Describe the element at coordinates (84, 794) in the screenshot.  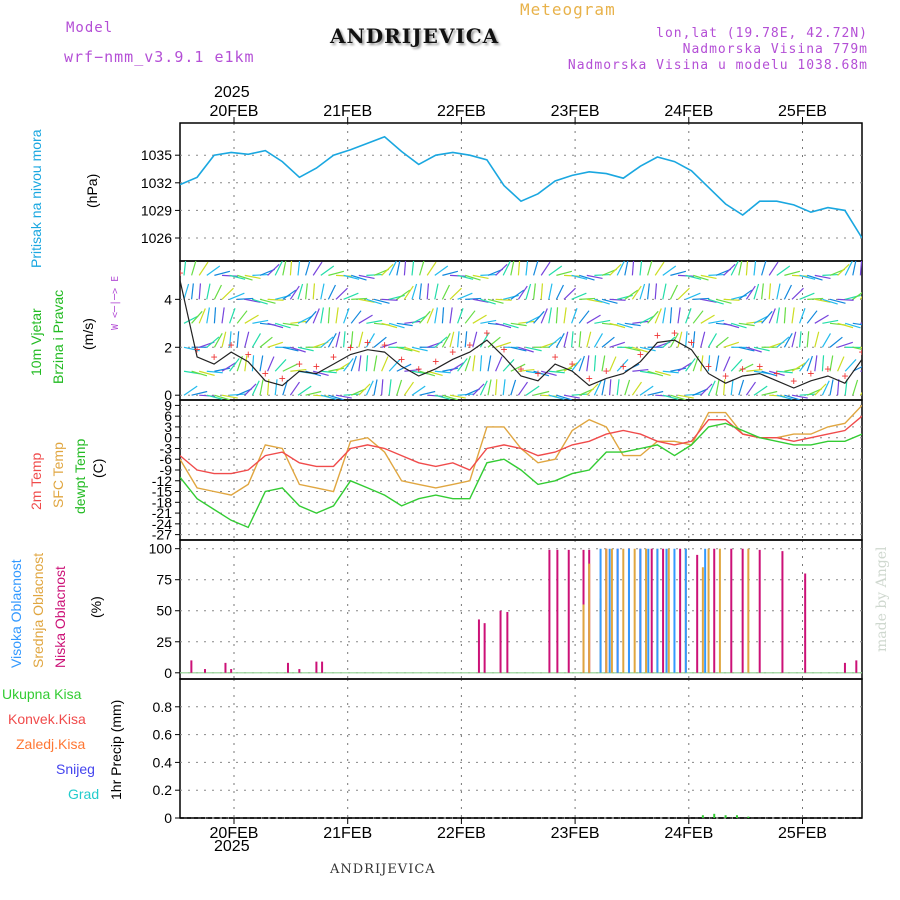
I see `legend-graupel: Grad` at that location.